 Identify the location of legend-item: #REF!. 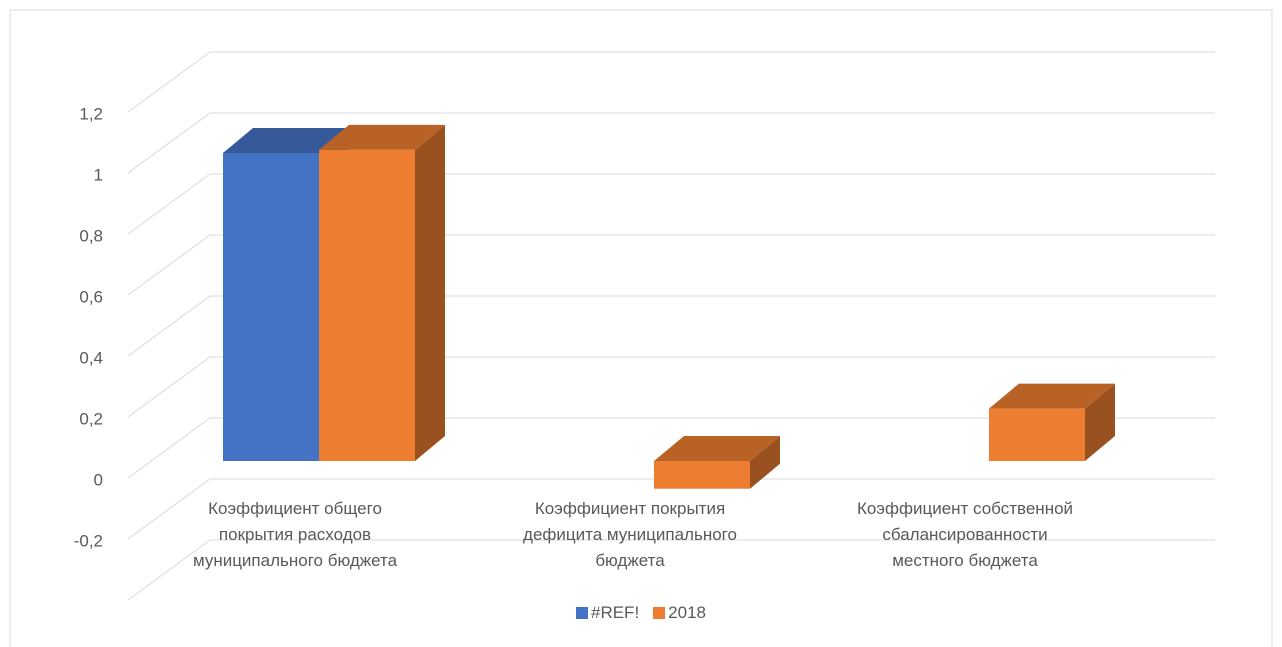
(607, 613).